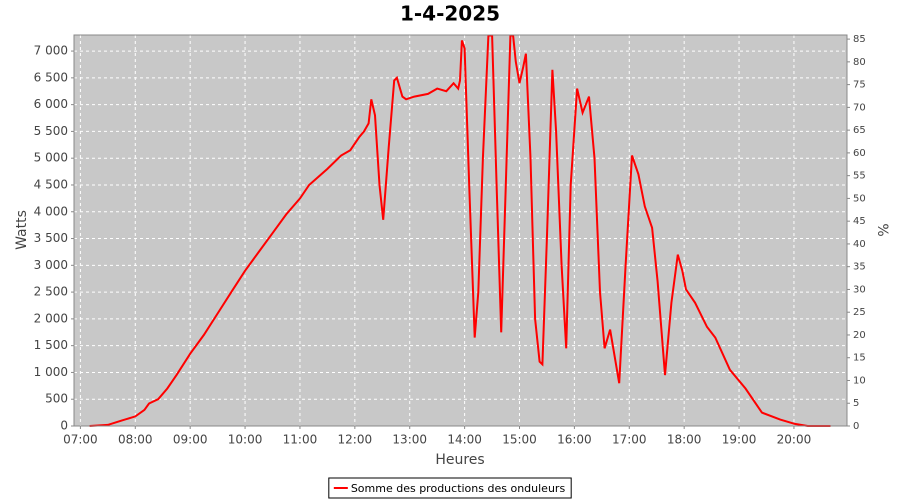 This screenshot has width=900, height=500. What do you see at coordinates (409, 440) in the screenshot?
I see `x-tick-label: 13:00` at bounding box center [409, 440].